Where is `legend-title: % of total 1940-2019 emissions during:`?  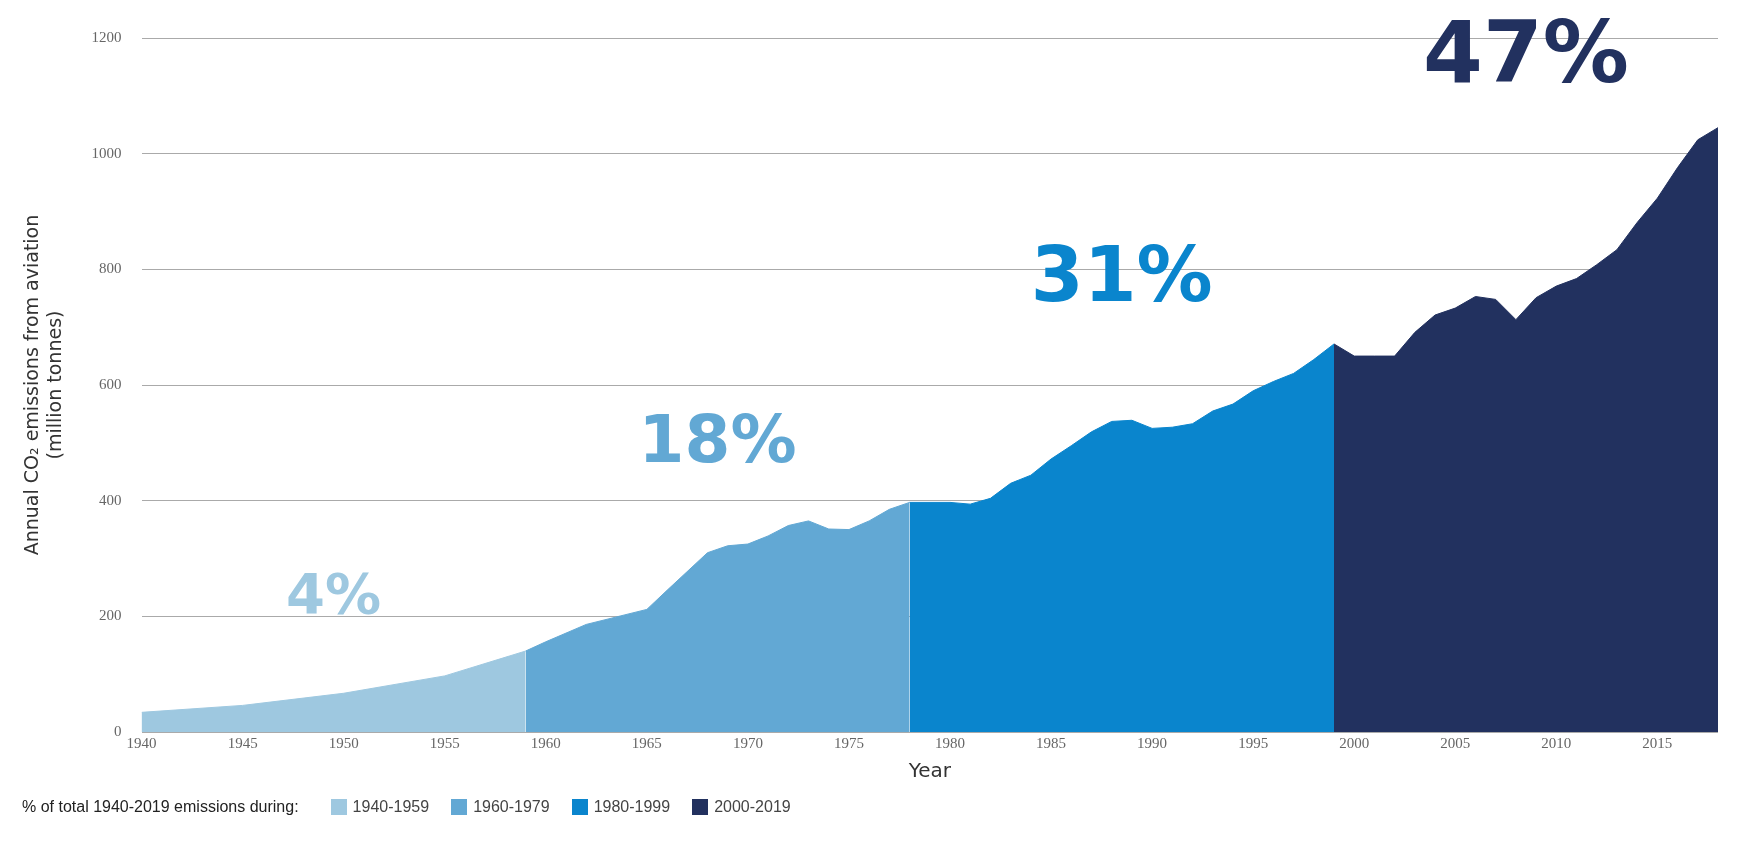
legend-title: % of total 1940-2019 emissions during: is located at coordinates (160, 807).